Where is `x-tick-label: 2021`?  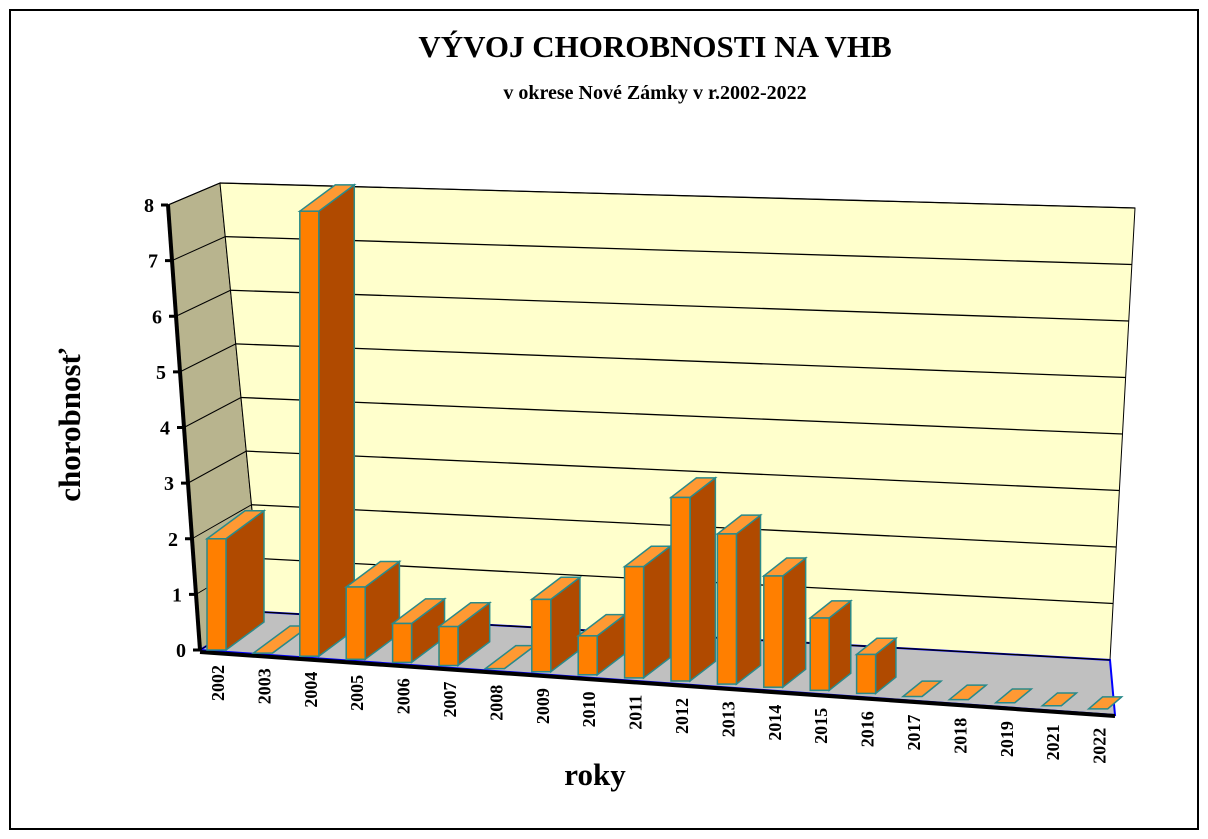
x-tick-label: 2021 is located at coordinates (1053, 742).